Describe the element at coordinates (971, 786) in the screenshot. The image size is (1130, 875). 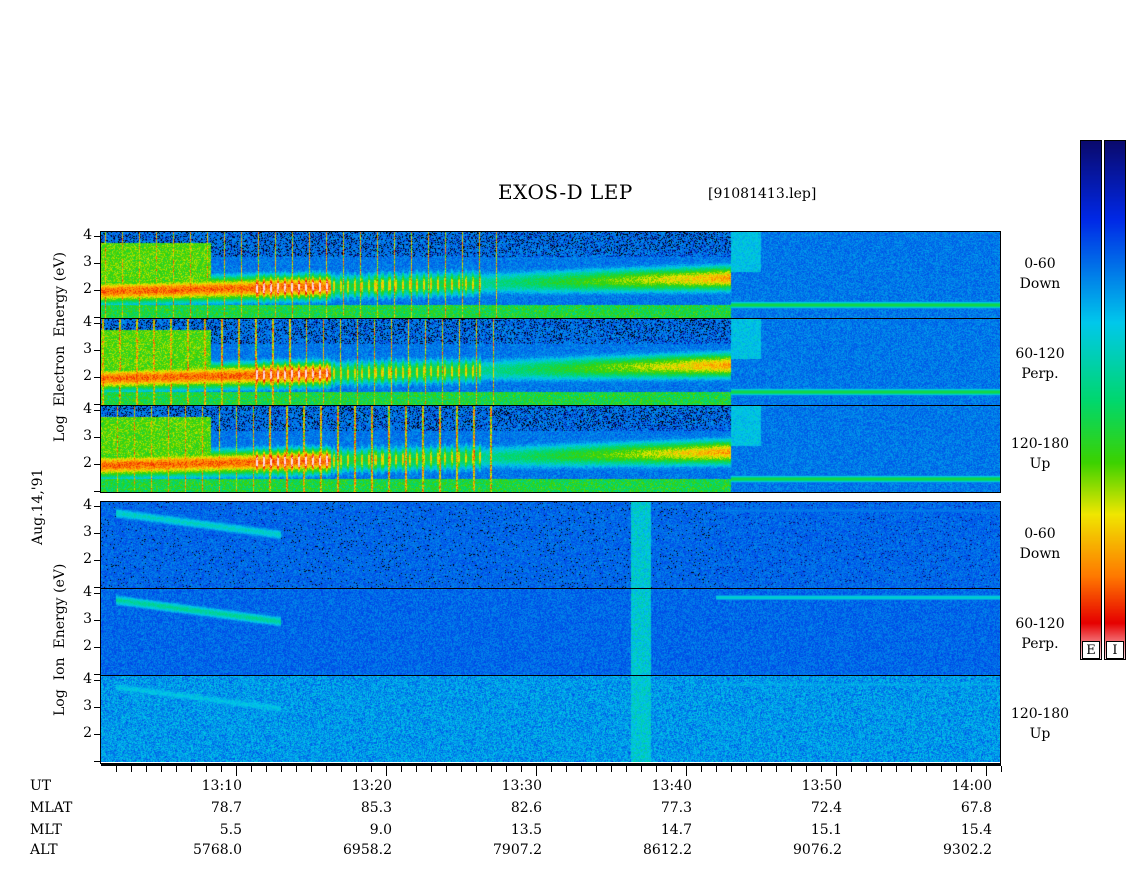
I see `table-cell: 14:00` at that location.